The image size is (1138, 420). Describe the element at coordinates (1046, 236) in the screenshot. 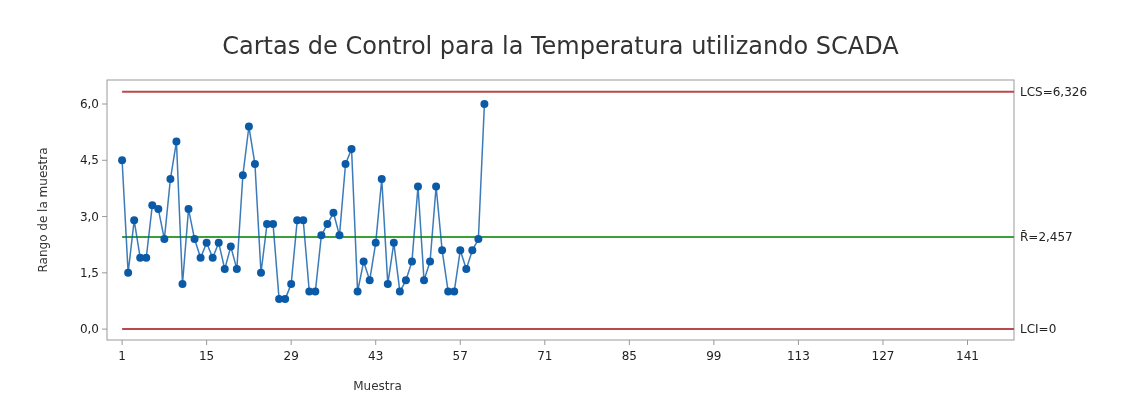

I see `ref-line-label: R̄=2,457` at that location.